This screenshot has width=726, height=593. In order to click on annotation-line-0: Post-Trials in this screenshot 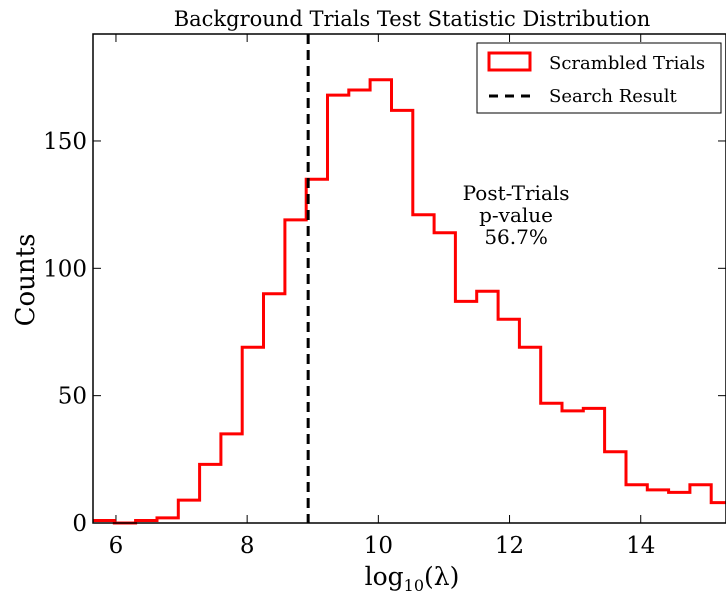, I will do `click(516, 193)`.